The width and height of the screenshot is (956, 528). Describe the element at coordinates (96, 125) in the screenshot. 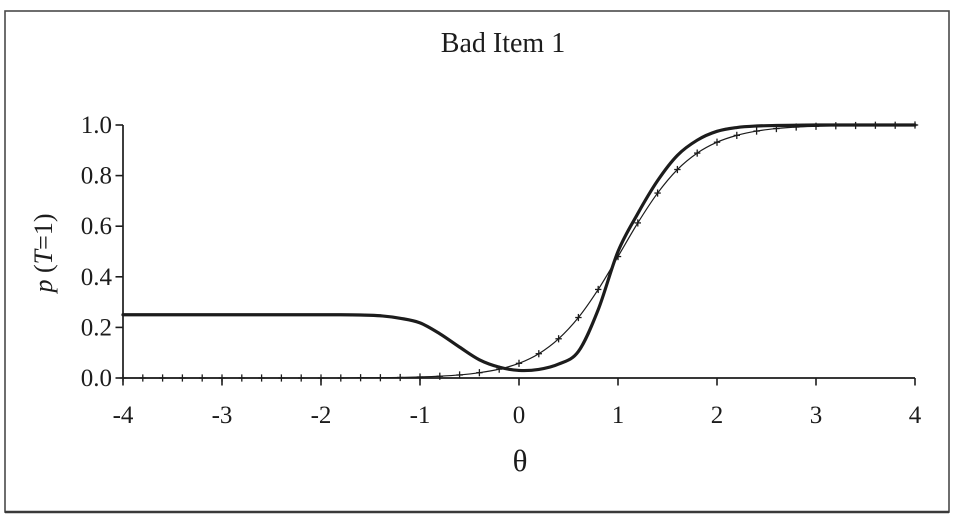

I see `y-tick-label: 1.0` at that location.